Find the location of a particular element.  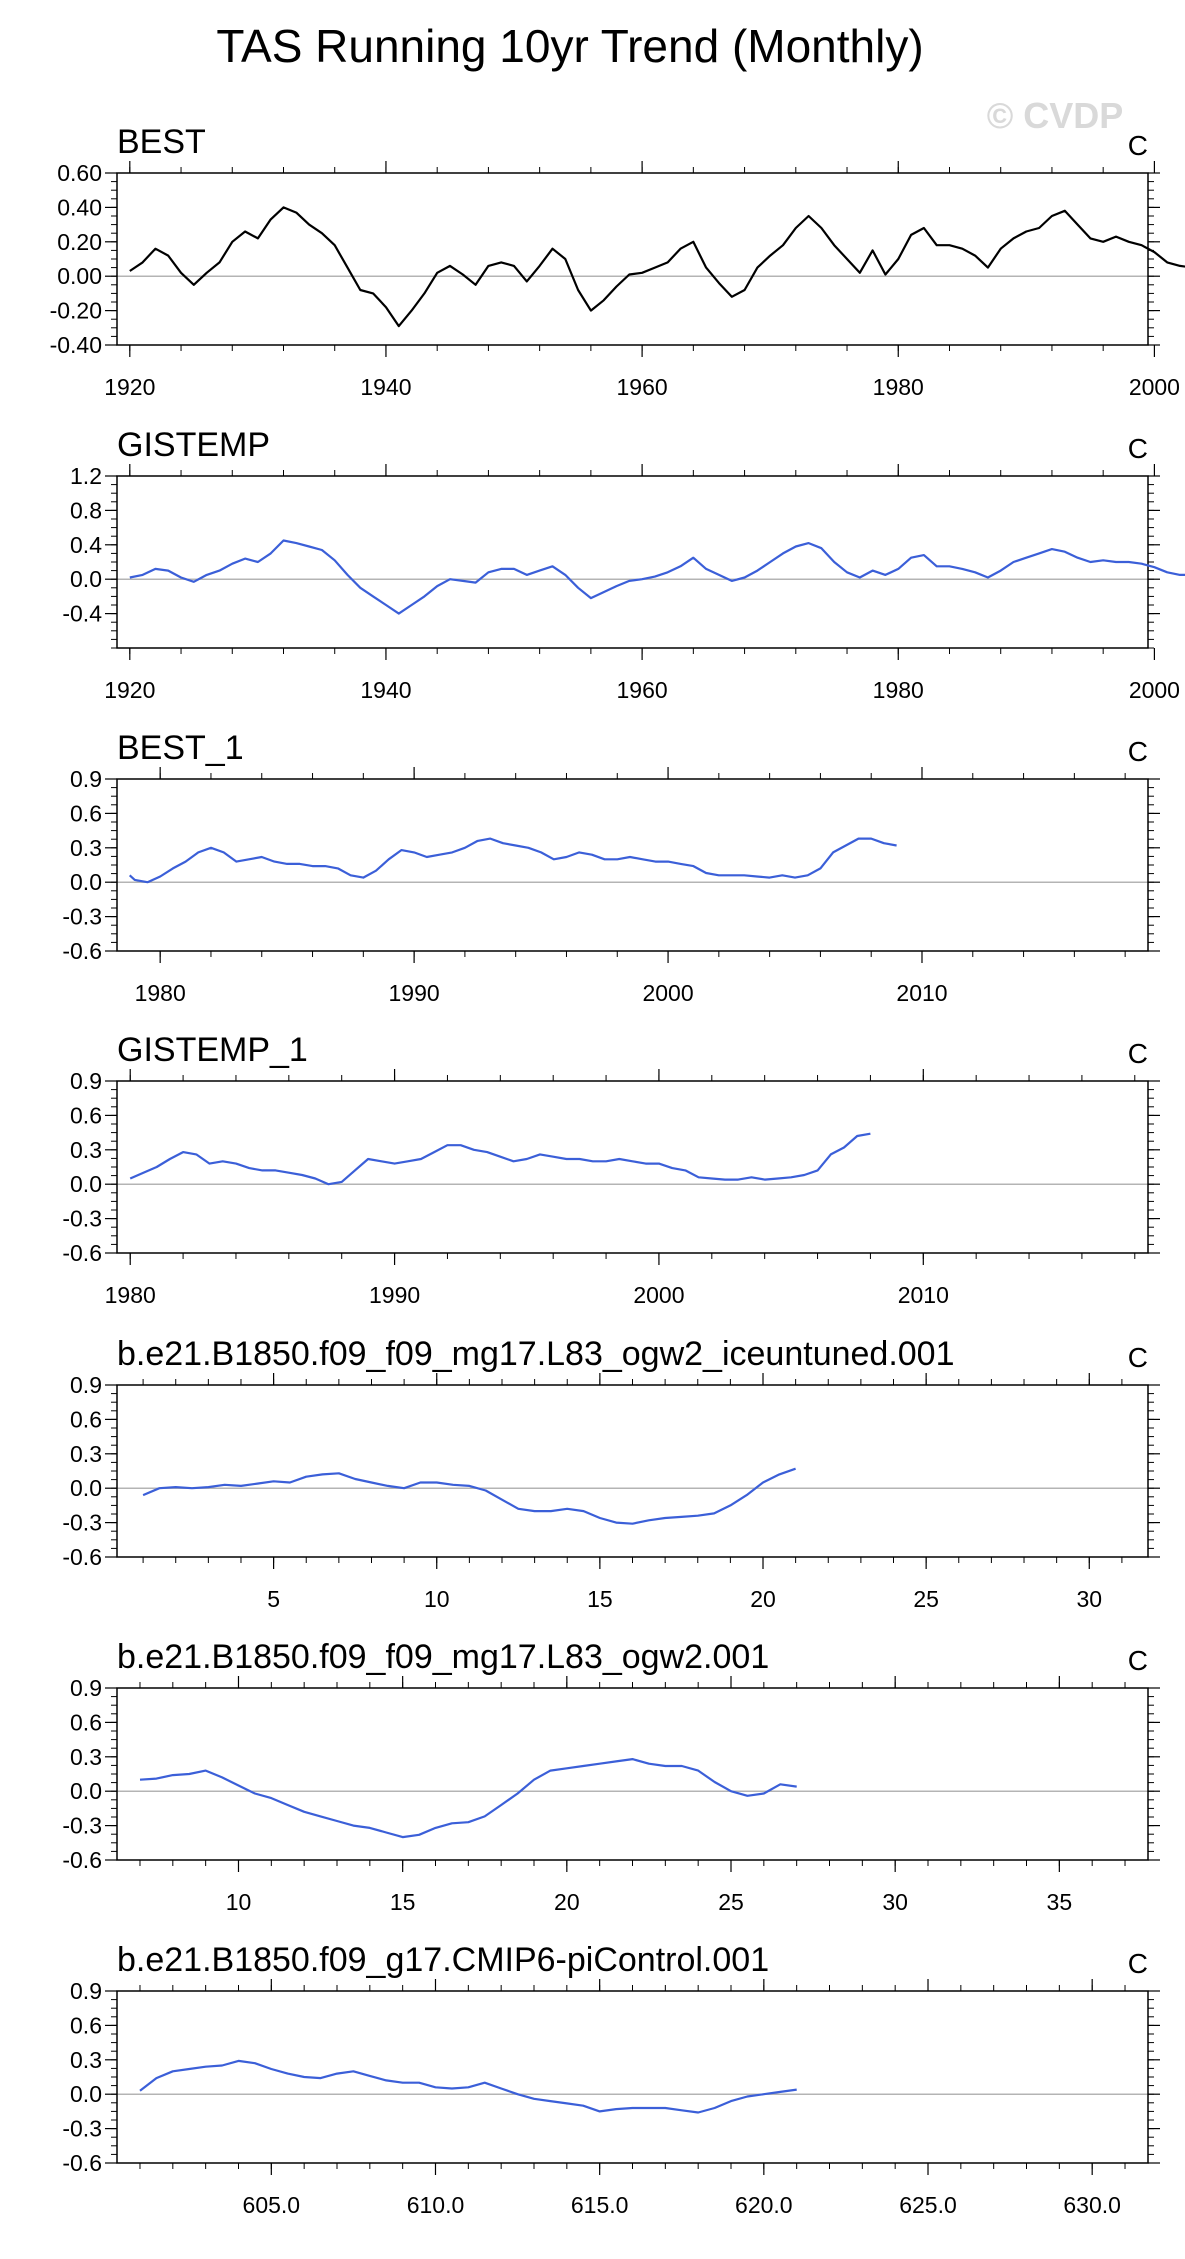

watermark: © CVDP is located at coordinates (1055, 115).